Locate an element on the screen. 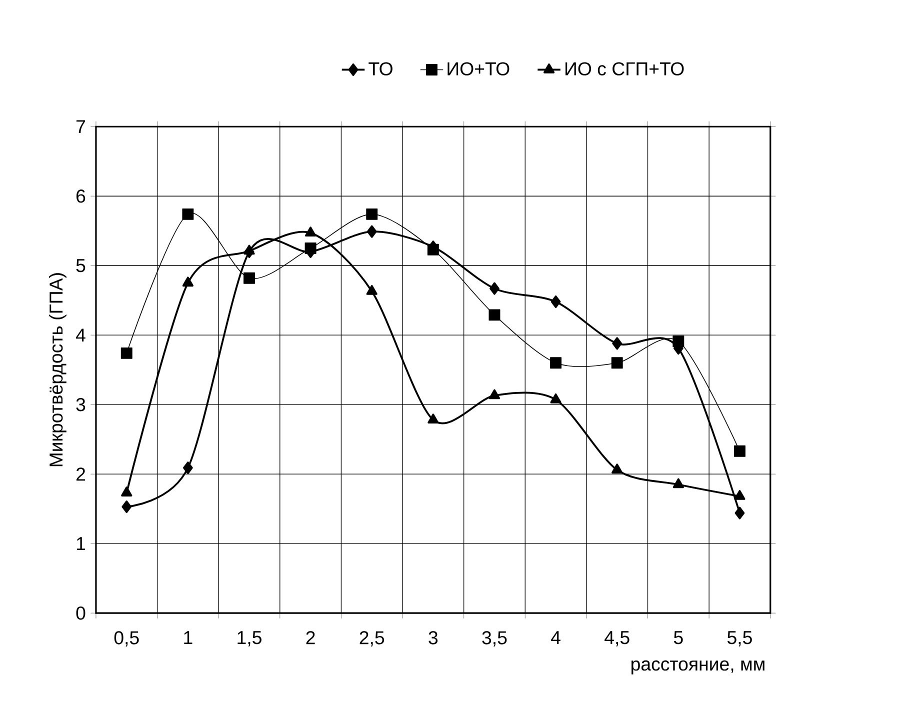 The image size is (897, 717). x-tick-label: 2 is located at coordinates (310, 637).